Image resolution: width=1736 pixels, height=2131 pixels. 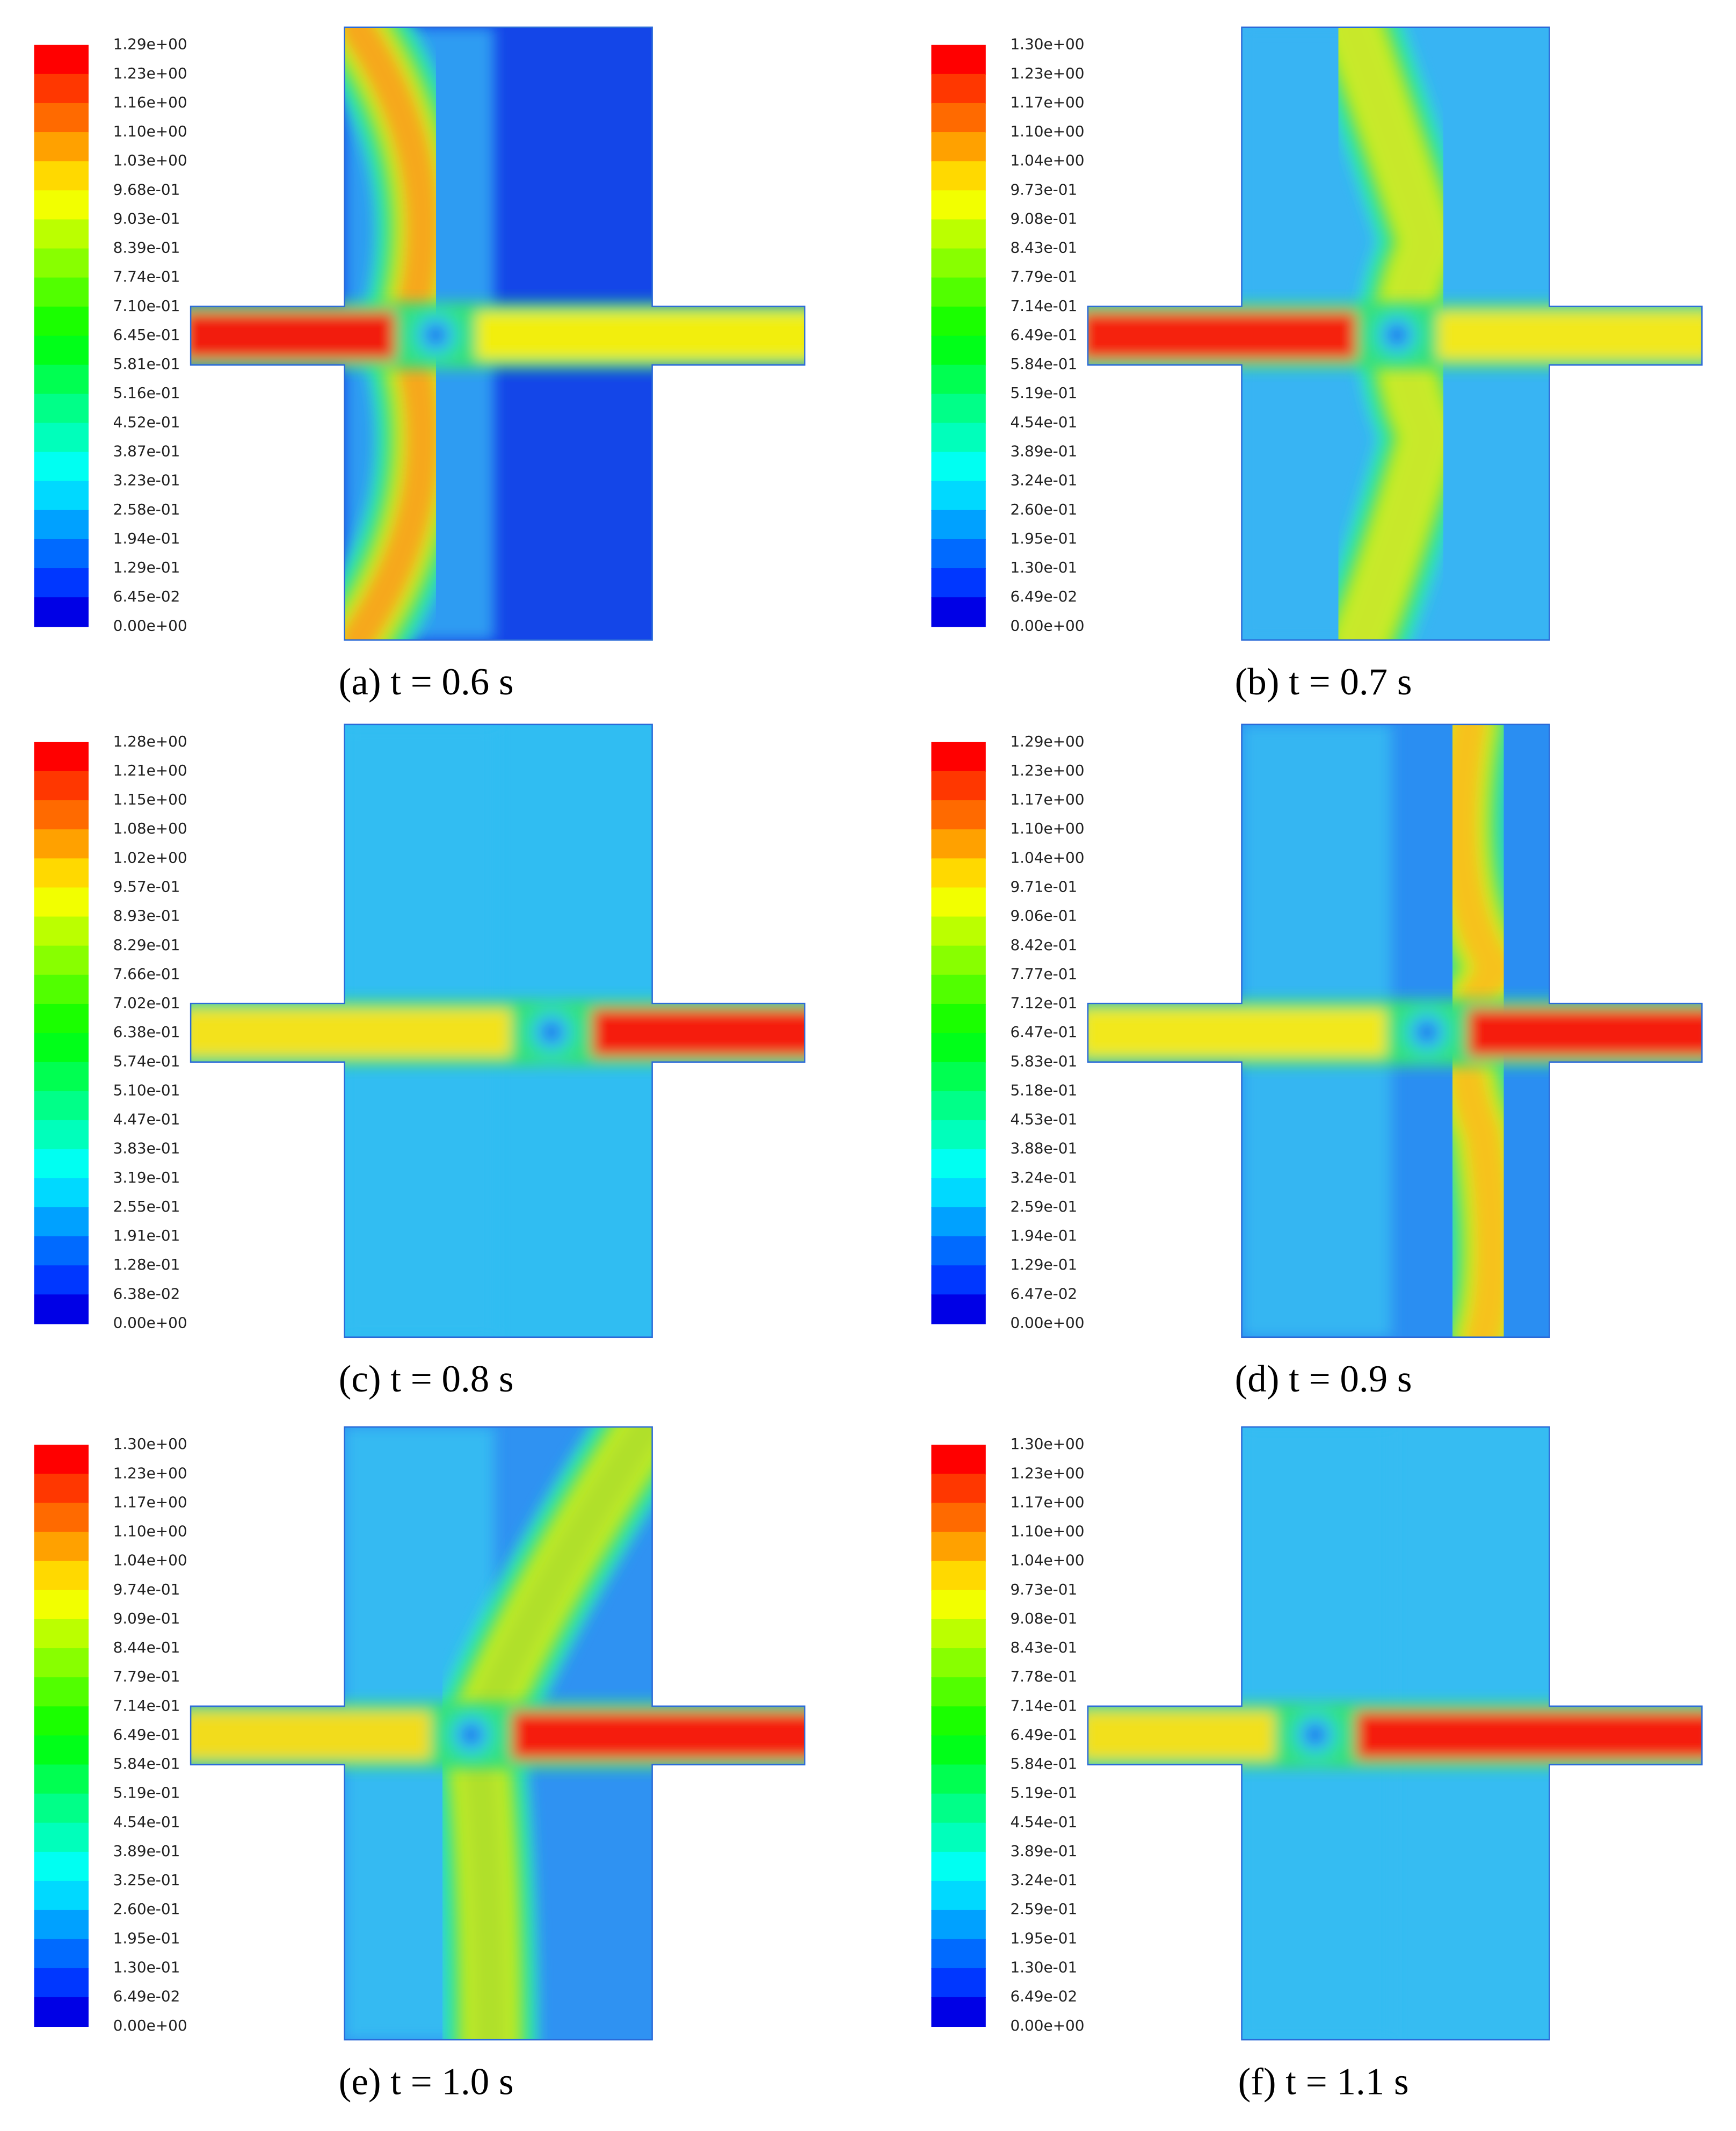 I want to click on colorbar-label: 5.84e-01, so click(x=1043, y=1764).